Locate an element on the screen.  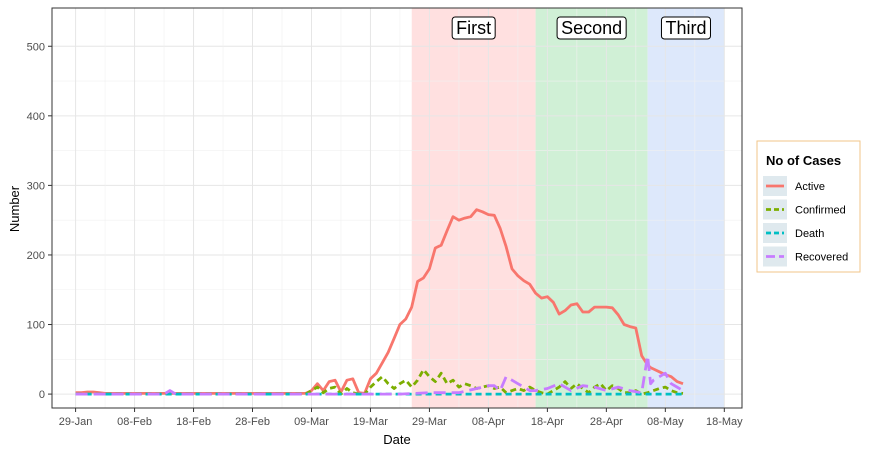
legend-label-active: Active is located at coordinates (810, 187).